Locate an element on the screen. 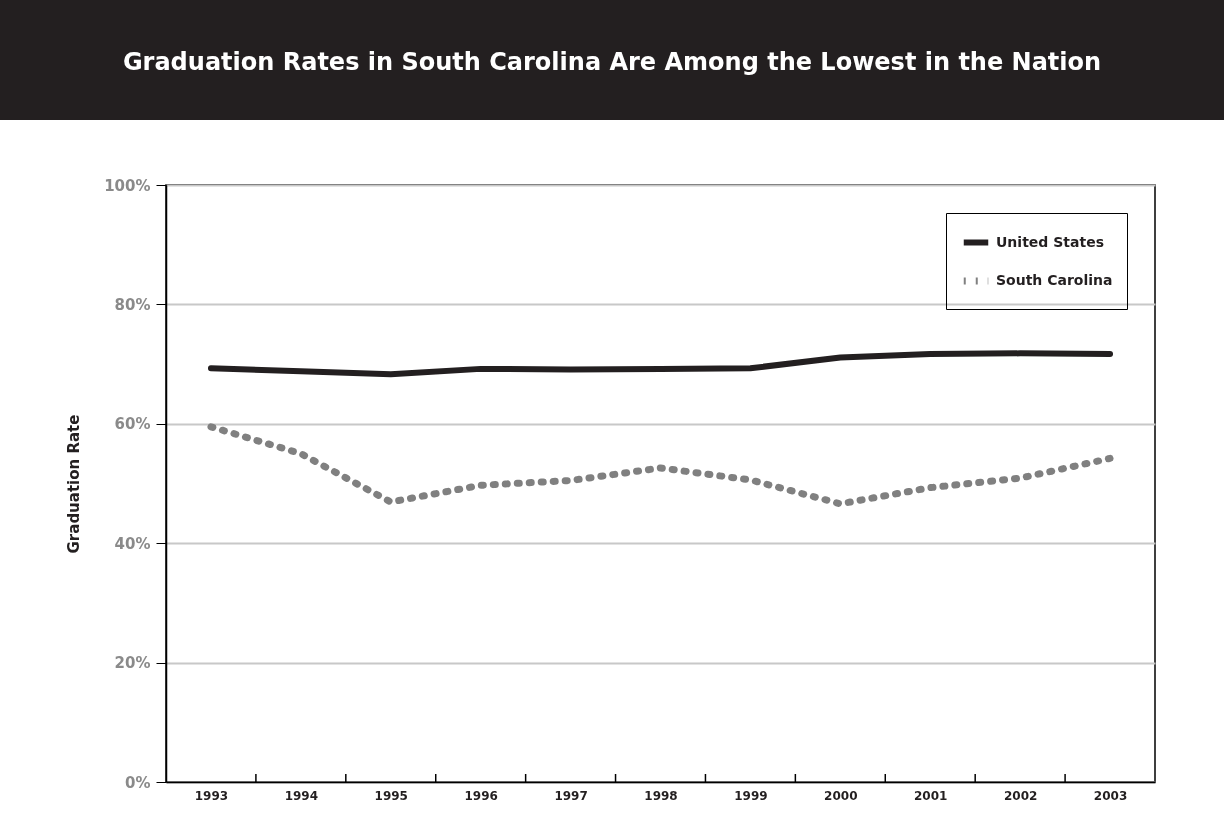 Image resolution: width=1224 pixels, height=822 pixels. x-tick-label: 1998 is located at coordinates (661, 795).